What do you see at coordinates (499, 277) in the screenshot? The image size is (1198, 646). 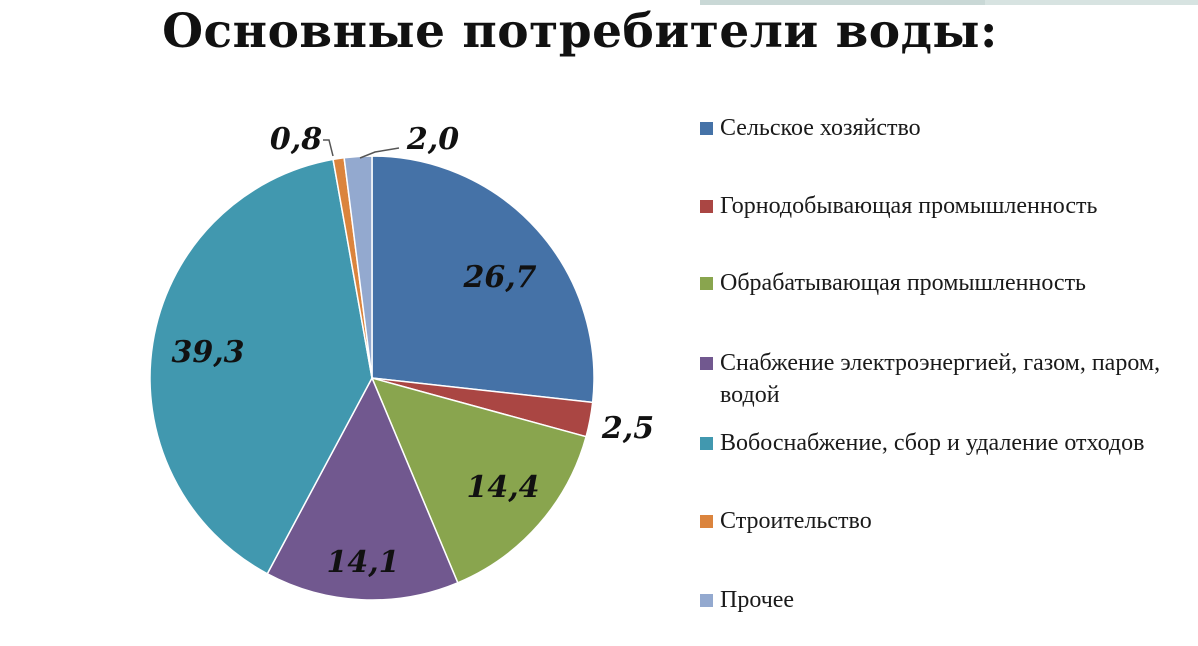 I see `data-label-1: 26,7` at bounding box center [499, 277].